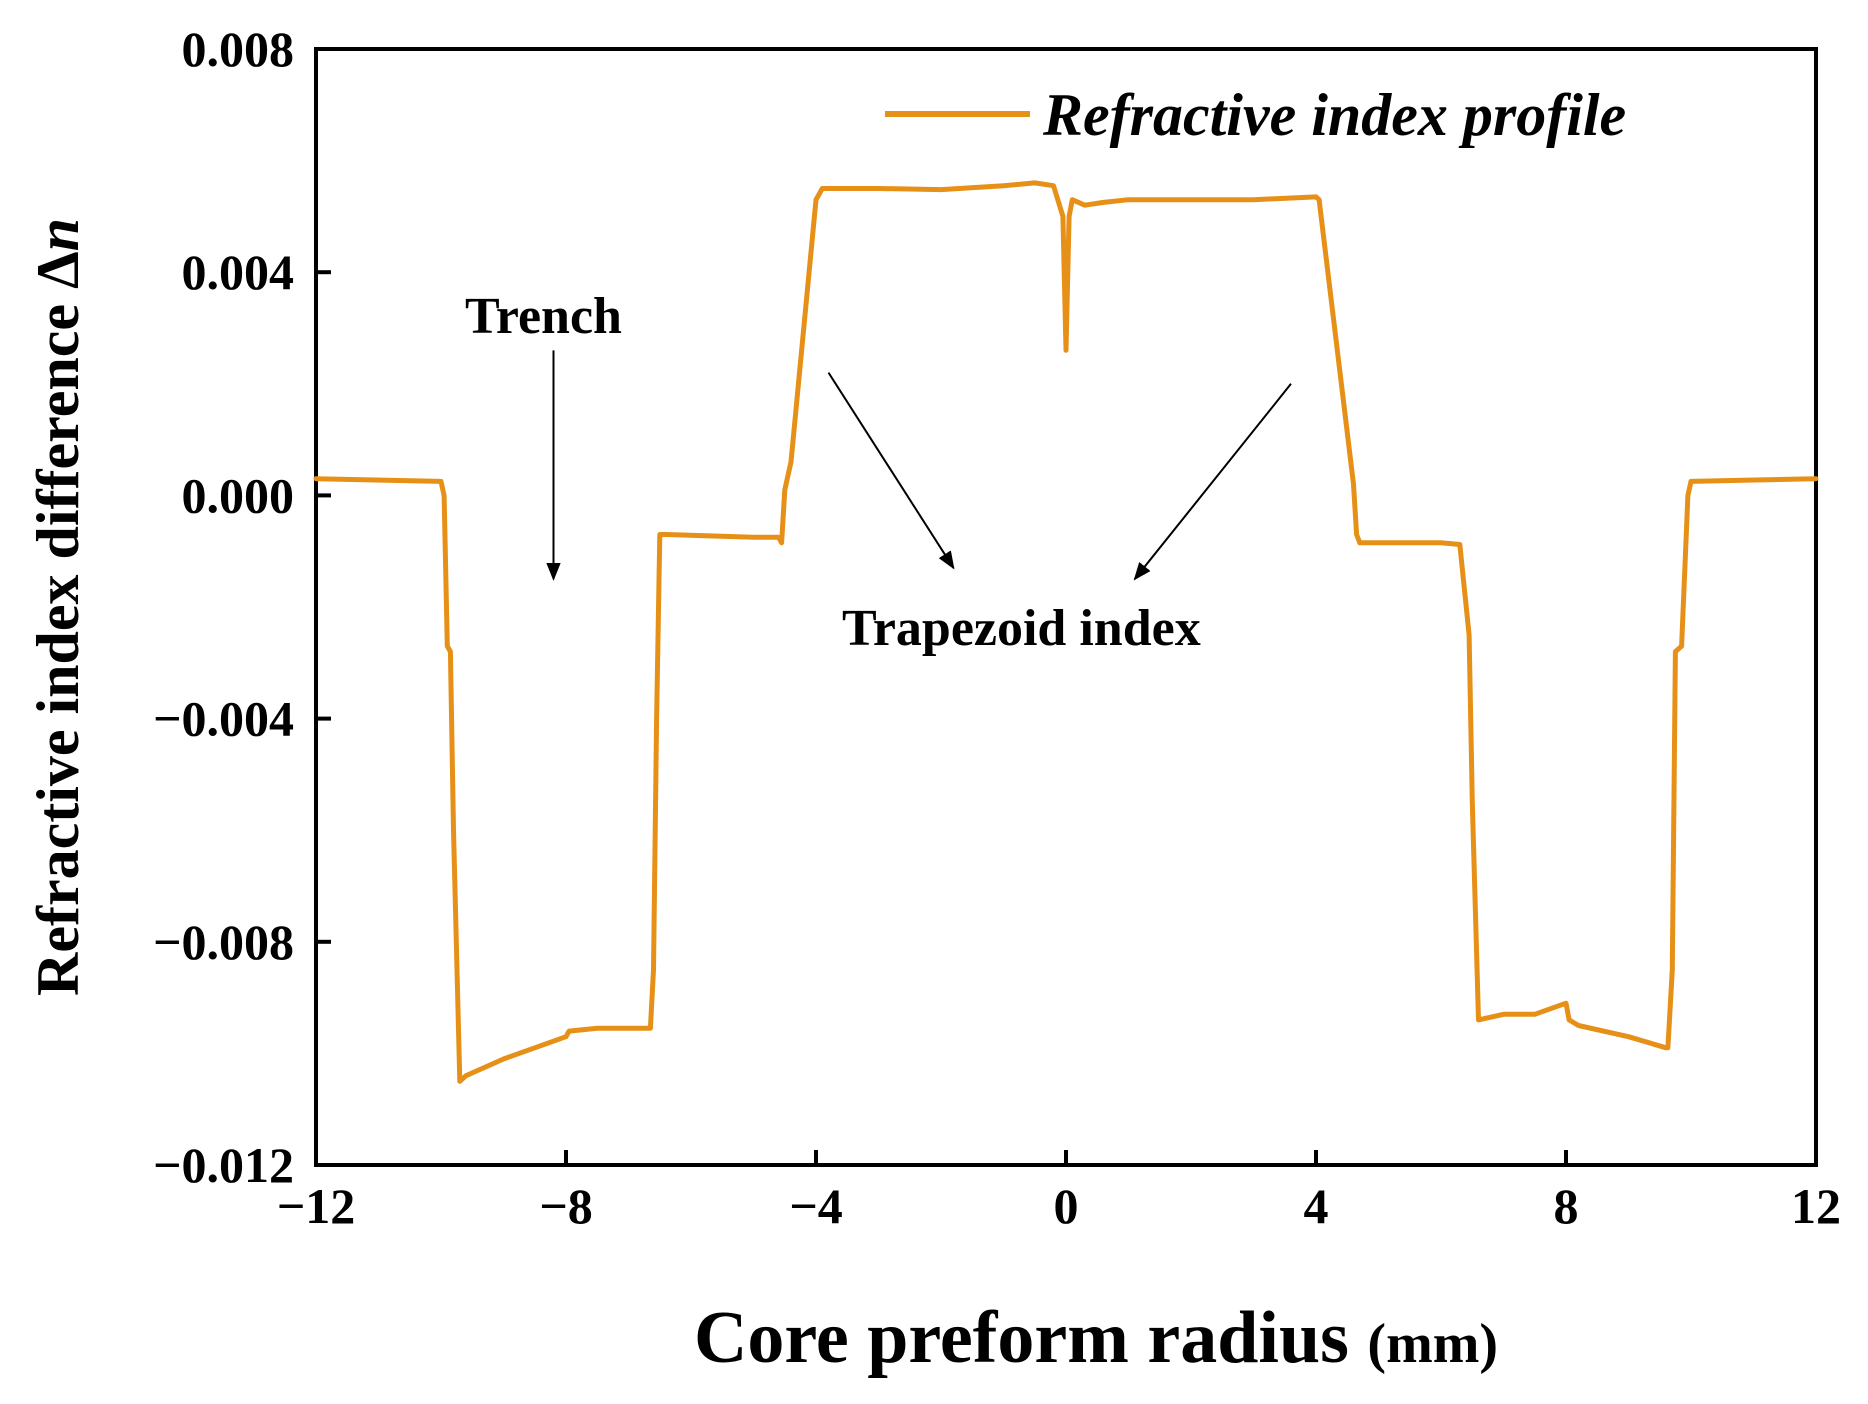 Image resolution: width=1868 pixels, height=1404 pixels. Describe the element at coordinates (566, 1206) in the screenshot. I see `x-tick-label: −8` at that location.